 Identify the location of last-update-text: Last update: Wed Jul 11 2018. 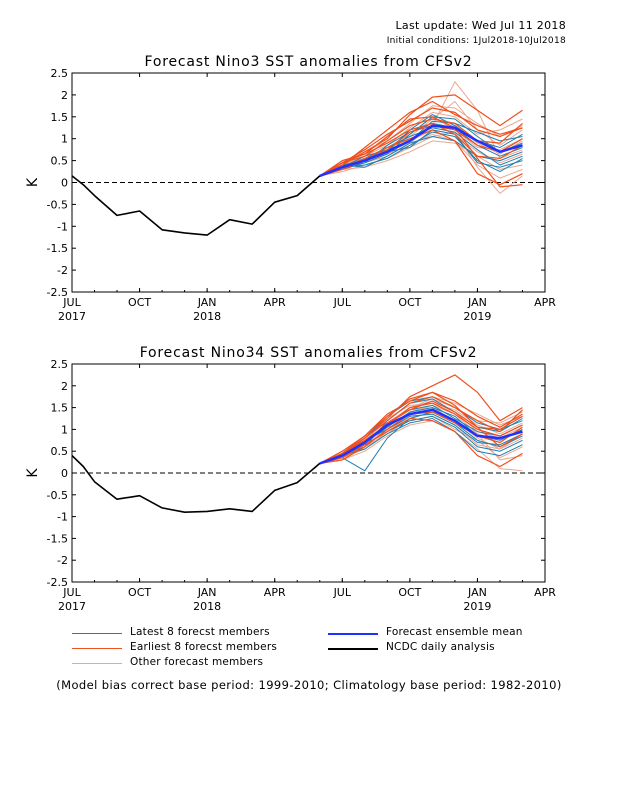
(480, 25).